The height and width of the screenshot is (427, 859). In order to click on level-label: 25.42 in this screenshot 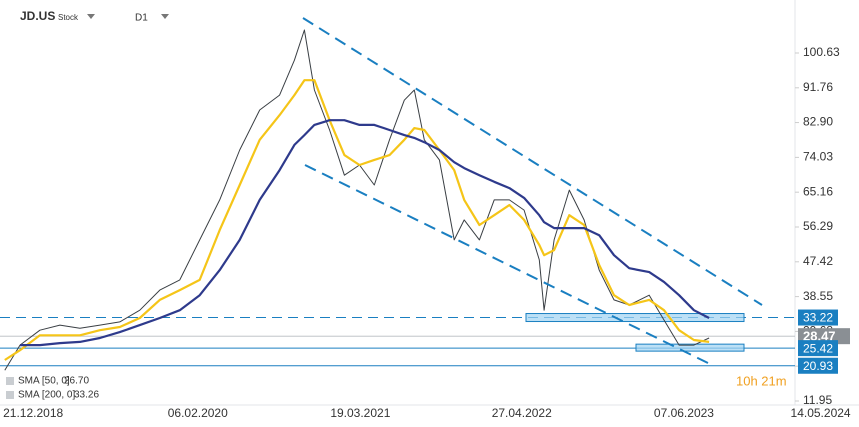, I will do `click(818, 348)`.